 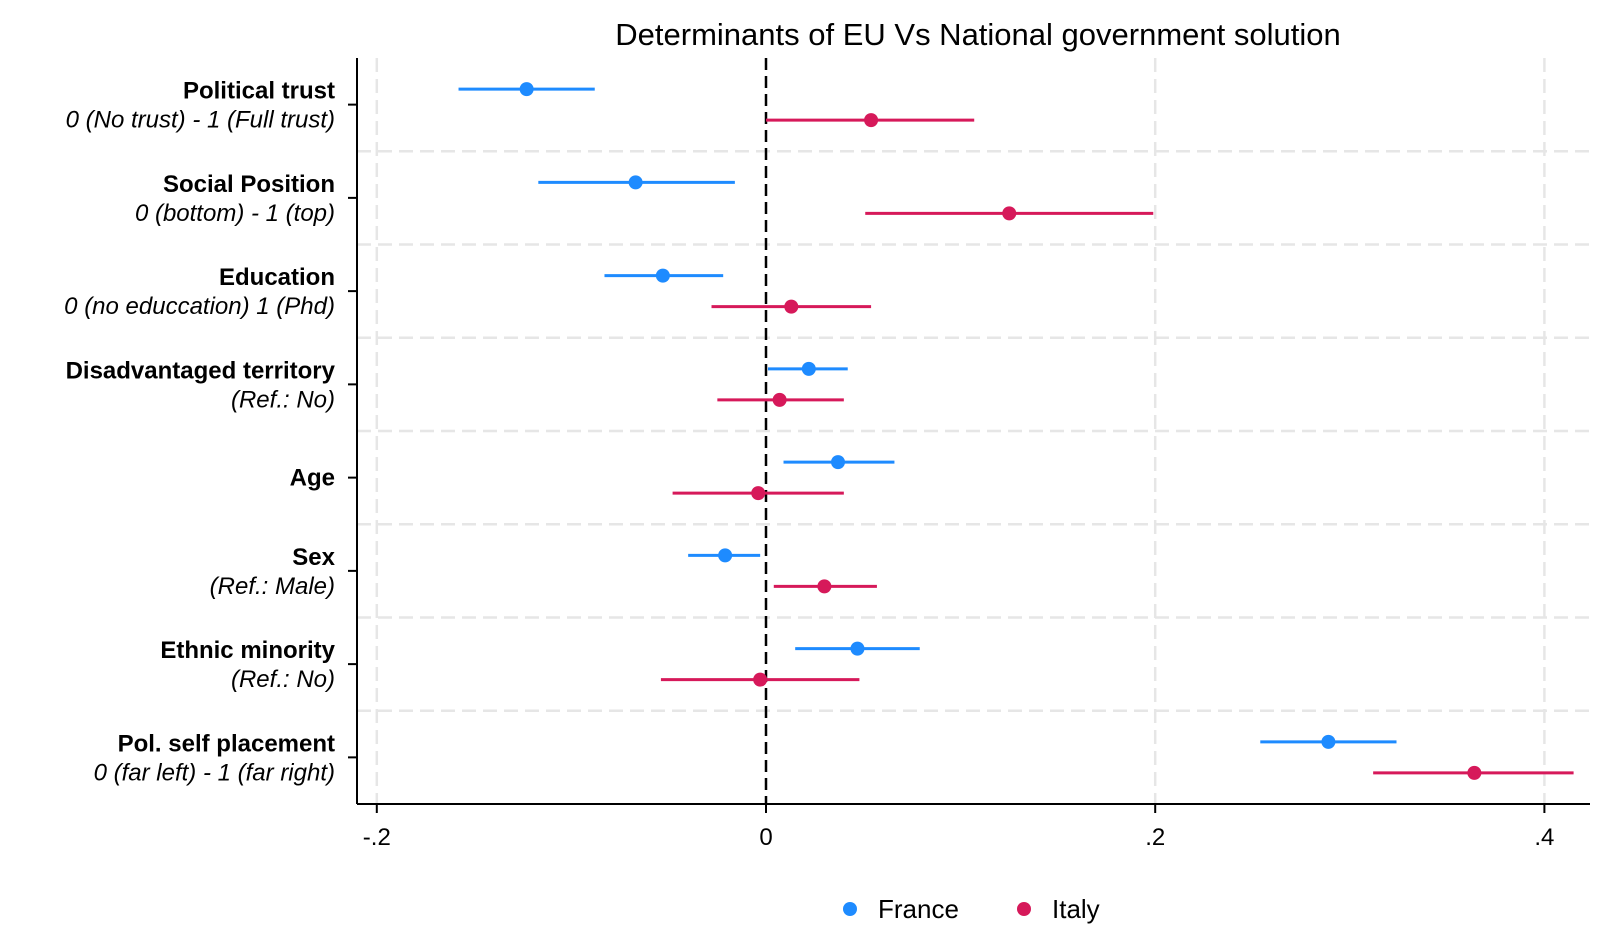 I want to click on category-sublabel: 0 (no educcation) 1 (Phd), so click(x=199, y=306).